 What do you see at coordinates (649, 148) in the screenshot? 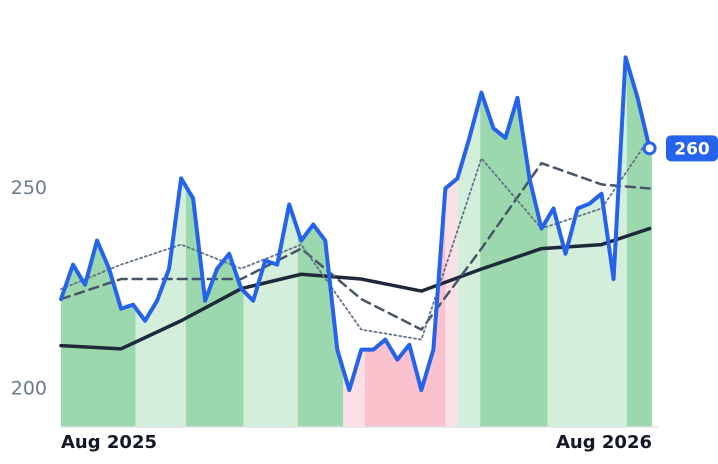
I see `last-point` at bounding box center [649, 148].